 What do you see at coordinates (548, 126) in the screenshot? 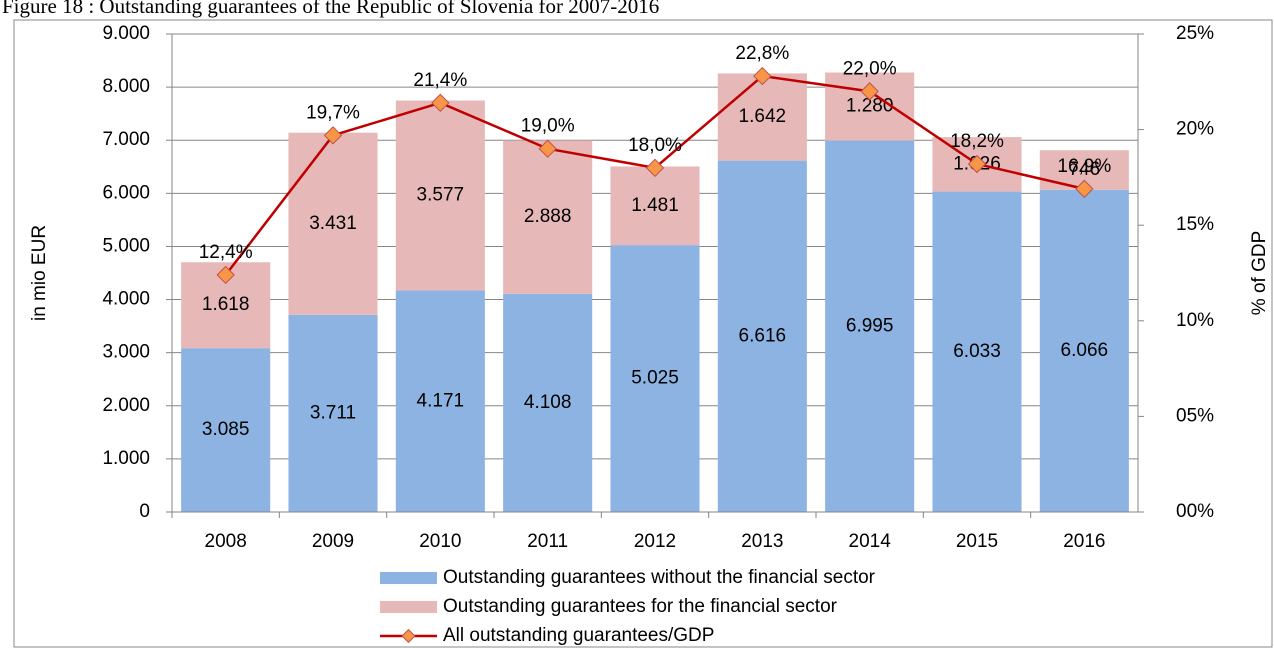
I see `line-value-label: 19,0%` at bounding box center [548, 126].